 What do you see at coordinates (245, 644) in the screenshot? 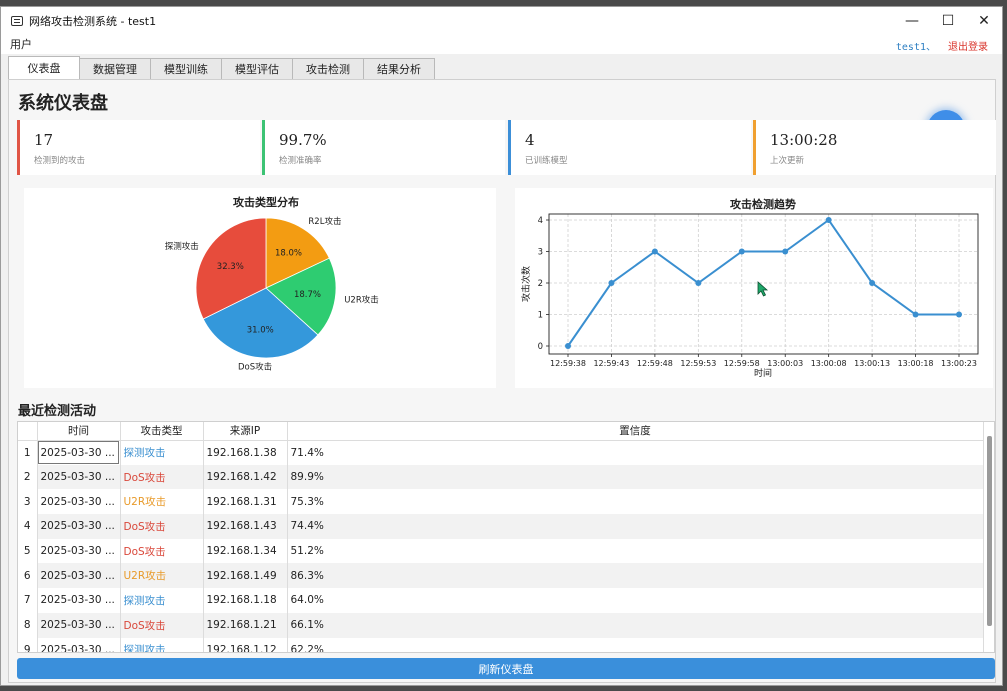
I see `cell-source-ip: 192.168.1.12` at bounding box center [245, 644].